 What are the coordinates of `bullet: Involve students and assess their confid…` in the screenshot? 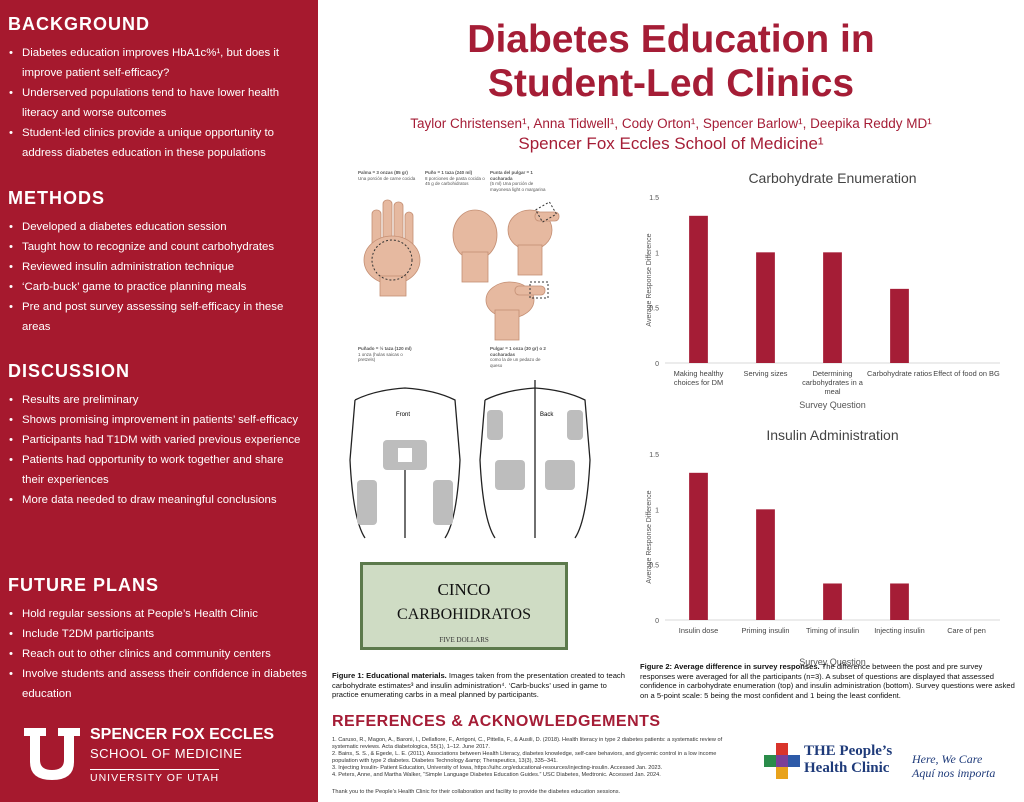 It's located at (158, 684).